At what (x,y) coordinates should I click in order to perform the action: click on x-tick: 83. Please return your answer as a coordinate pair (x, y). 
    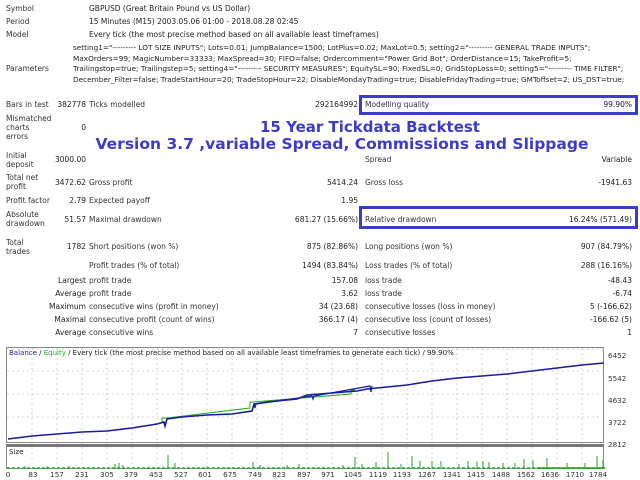
    Looking at the image, I should click on (33, 474).